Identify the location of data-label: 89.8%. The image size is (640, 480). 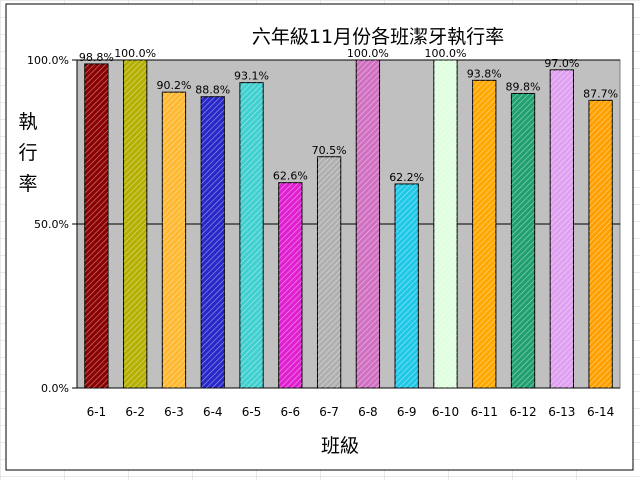
(523, 86).